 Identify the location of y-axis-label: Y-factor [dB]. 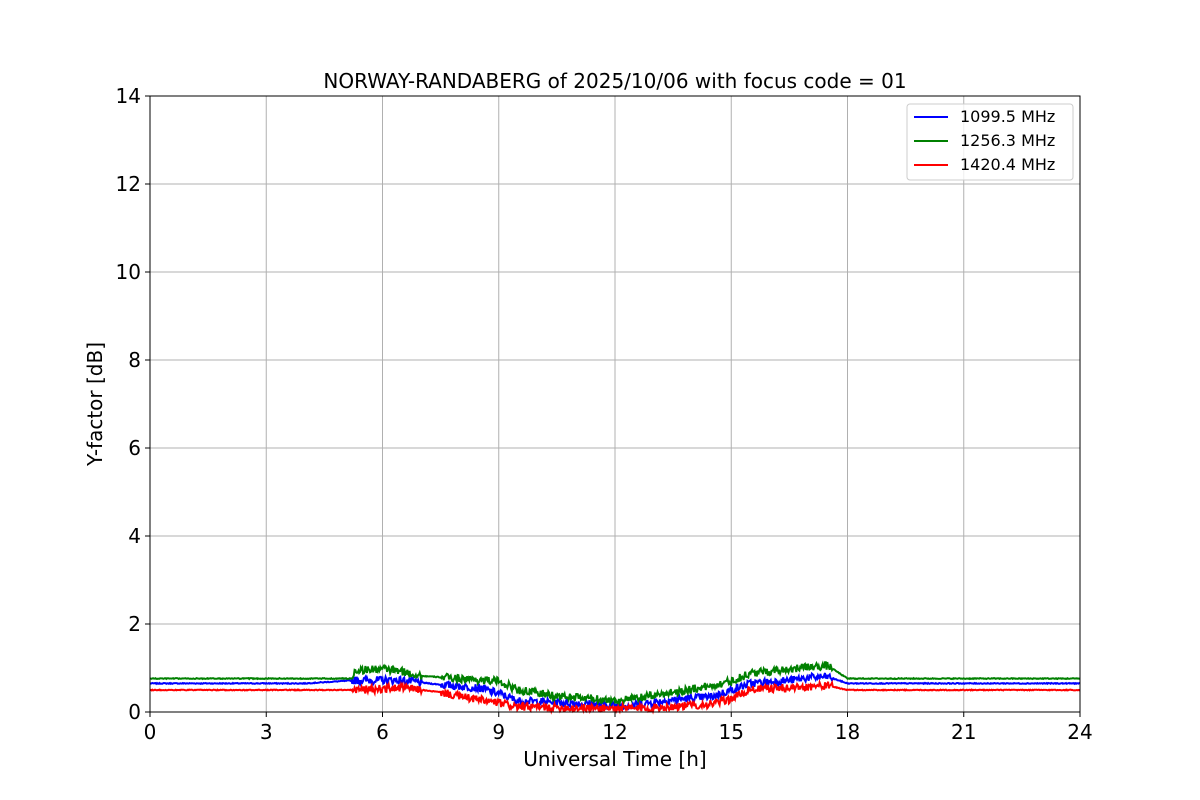
(95, 404).